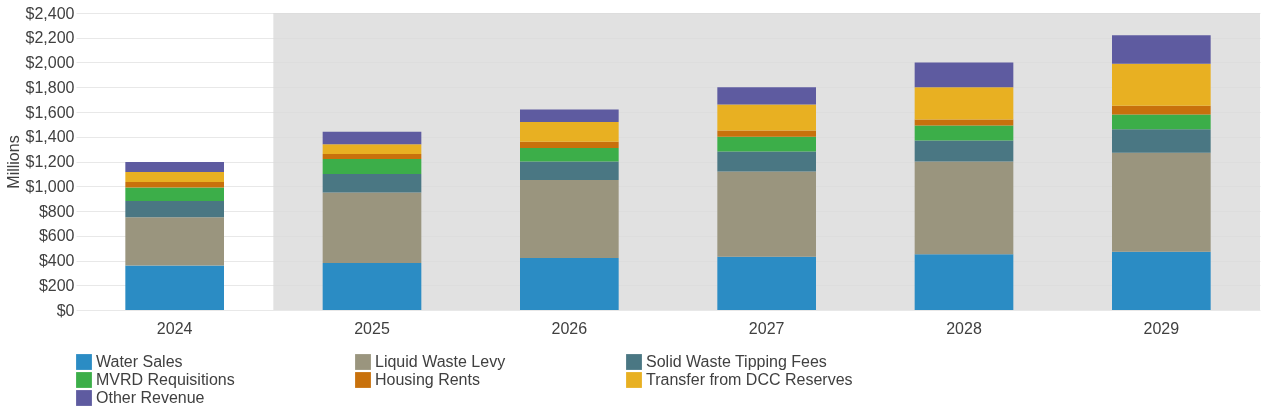 The image size is (1265, 411). I want to click on x-tick-label: 2029, so click(1161, 328).